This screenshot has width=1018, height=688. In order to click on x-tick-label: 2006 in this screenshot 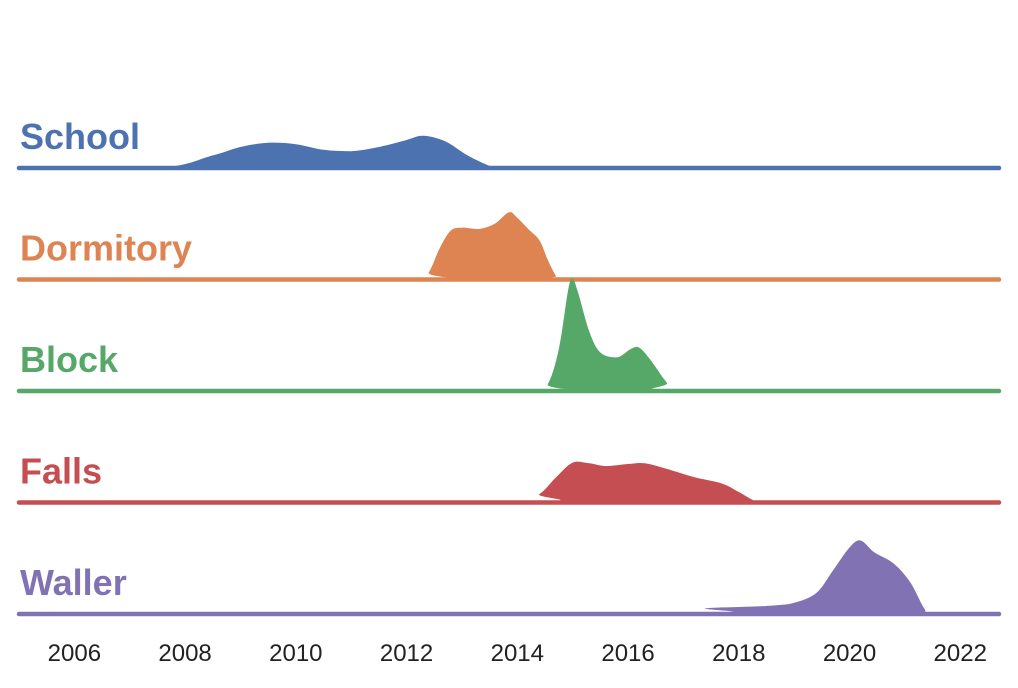, I will do `click(74, 653)`.